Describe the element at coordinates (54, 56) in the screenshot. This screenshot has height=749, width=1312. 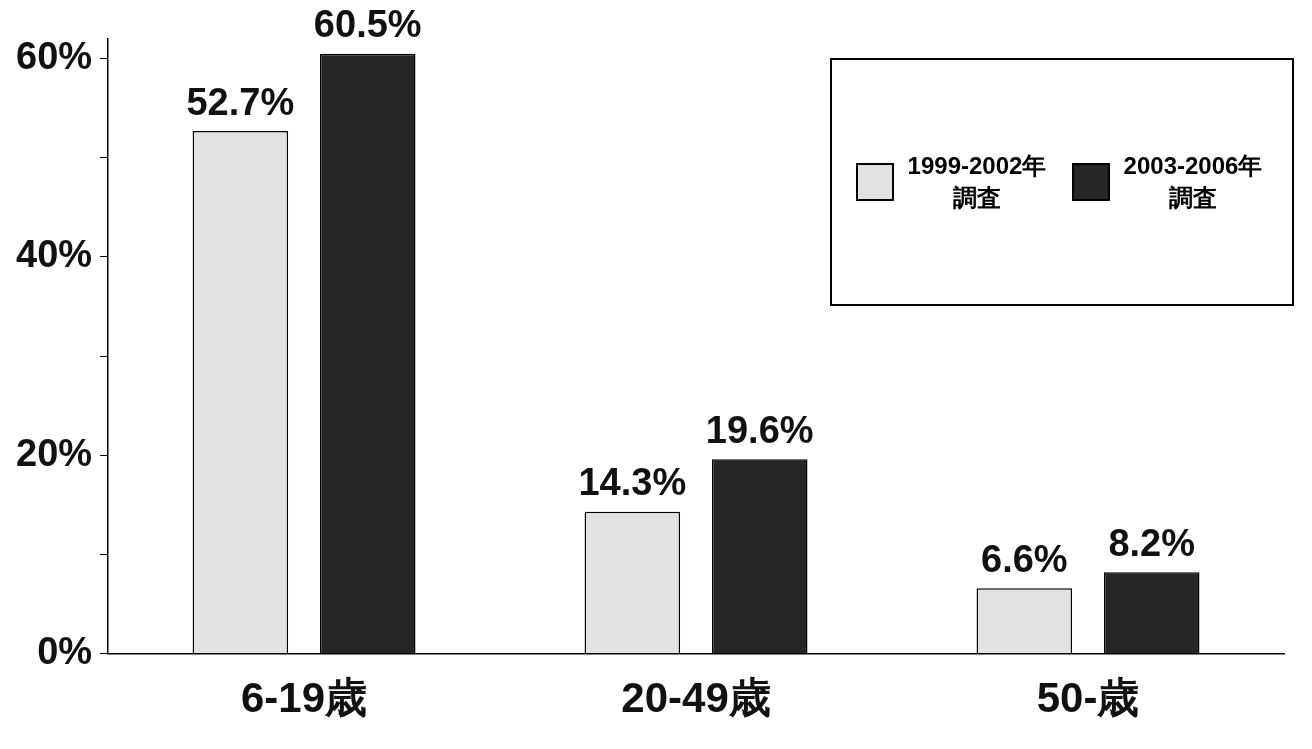
I see `y-tick-label: 60%` at that location.